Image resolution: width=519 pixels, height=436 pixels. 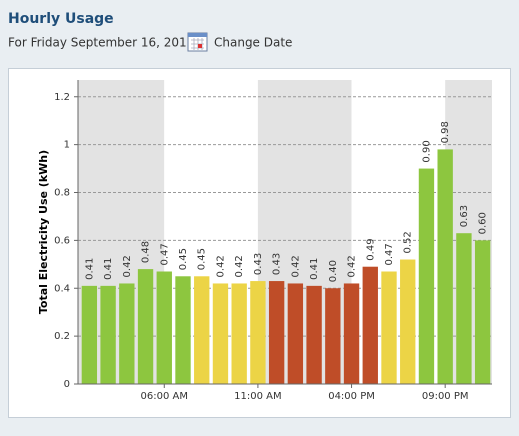 What do you see at coordinates (62, 288) in the screenshot?
I see `y-tick-label: 0.4` at bounding box center [62, 288].